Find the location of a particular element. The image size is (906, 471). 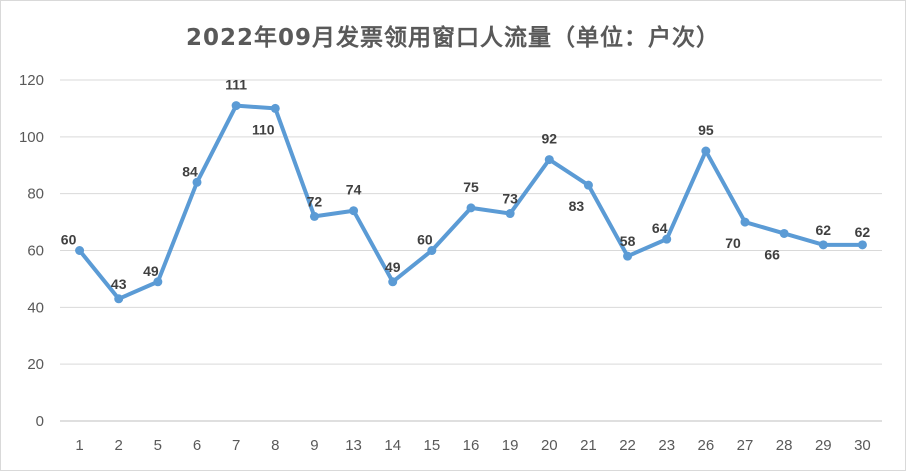

data-label: 83 is located at coordinates (577, 206).